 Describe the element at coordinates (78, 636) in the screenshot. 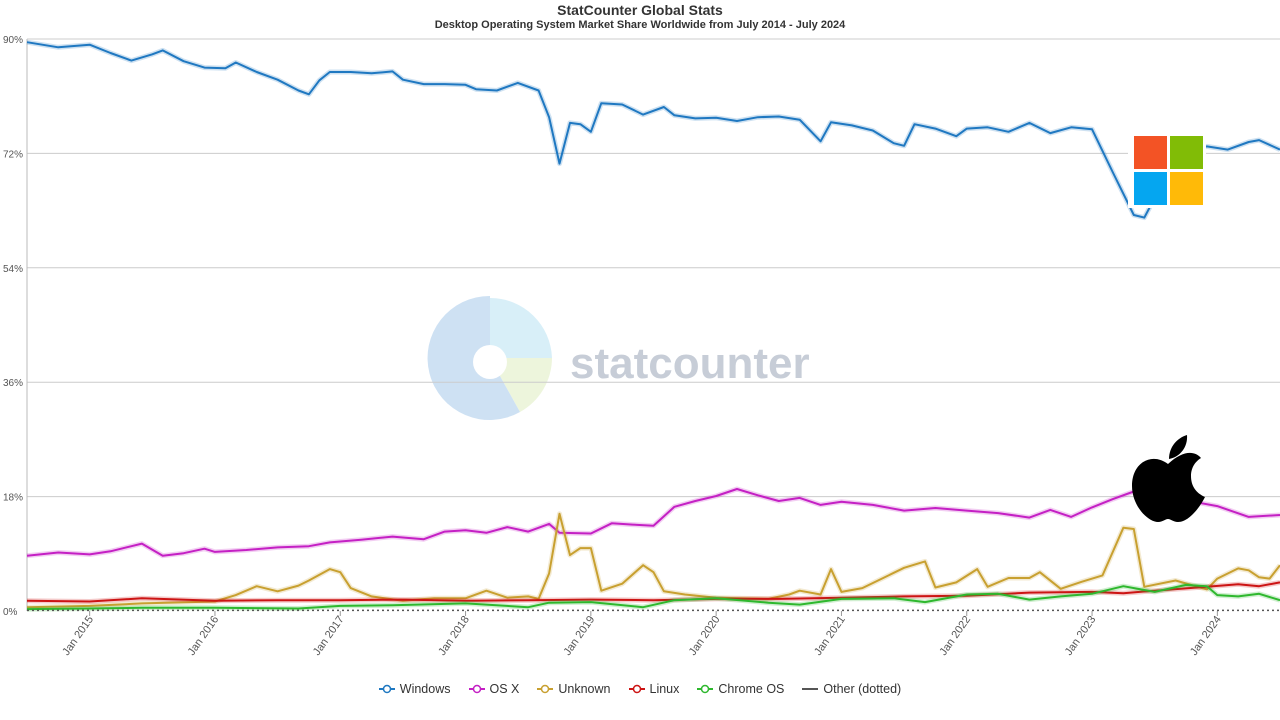

I see `x-tick-label: Jan 2015` at that location.